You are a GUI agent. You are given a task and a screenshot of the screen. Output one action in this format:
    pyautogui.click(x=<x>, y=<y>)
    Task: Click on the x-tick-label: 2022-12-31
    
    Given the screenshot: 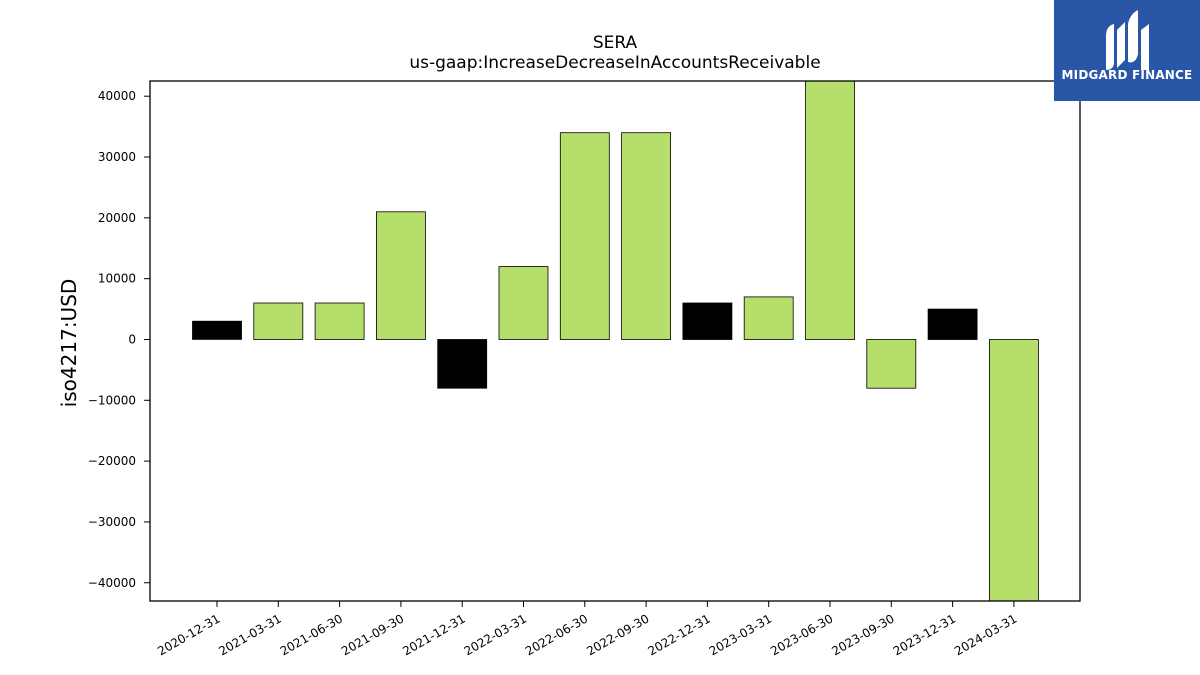 What is the action you would take?
    pyautogui.click(x=678, y=634)
    